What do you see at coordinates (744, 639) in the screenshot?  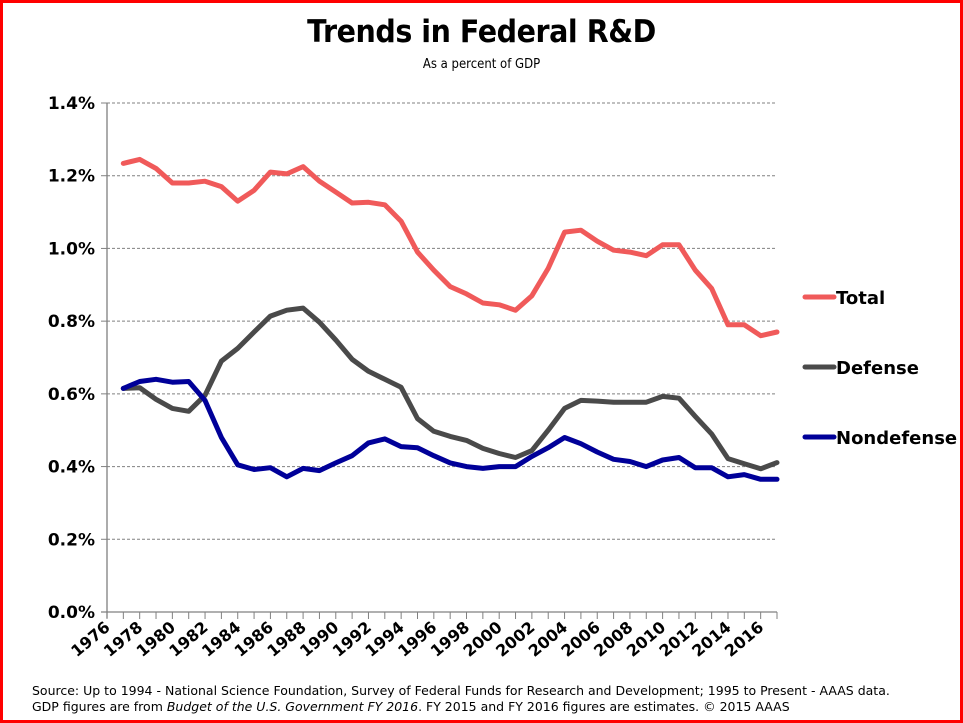 I see `x-tick-label: 2016` at bounding box center [744, 639].